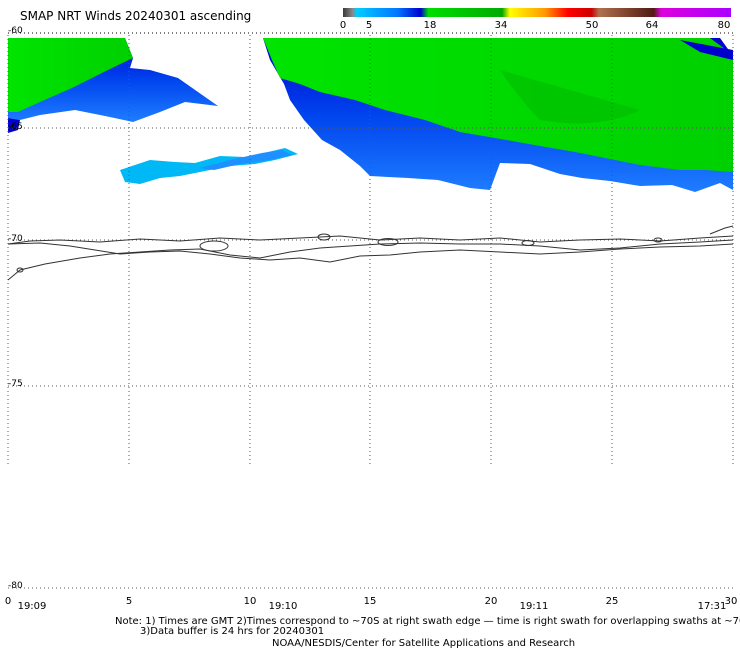 The height and width of the screenshot is (650, 740). I want to click on lat-label-80: -80, so click(15, 586).